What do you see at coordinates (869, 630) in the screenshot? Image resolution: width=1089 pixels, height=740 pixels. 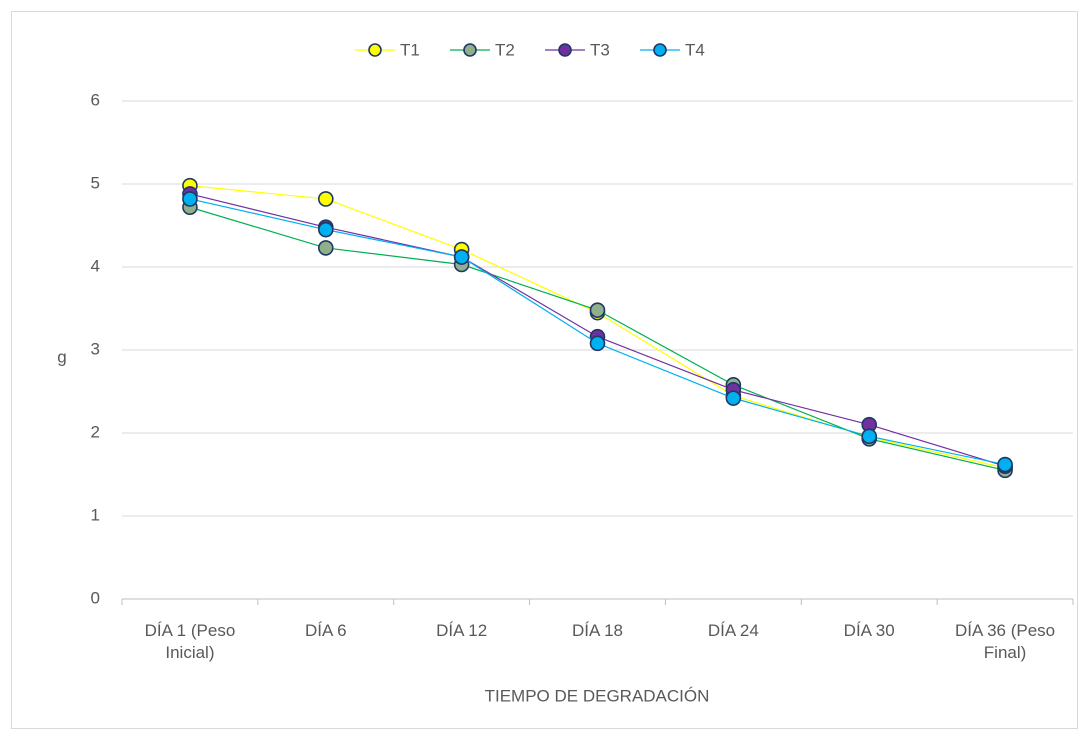 I see `x-tick-label: DÍA 30` at bounding box center [869, 630].